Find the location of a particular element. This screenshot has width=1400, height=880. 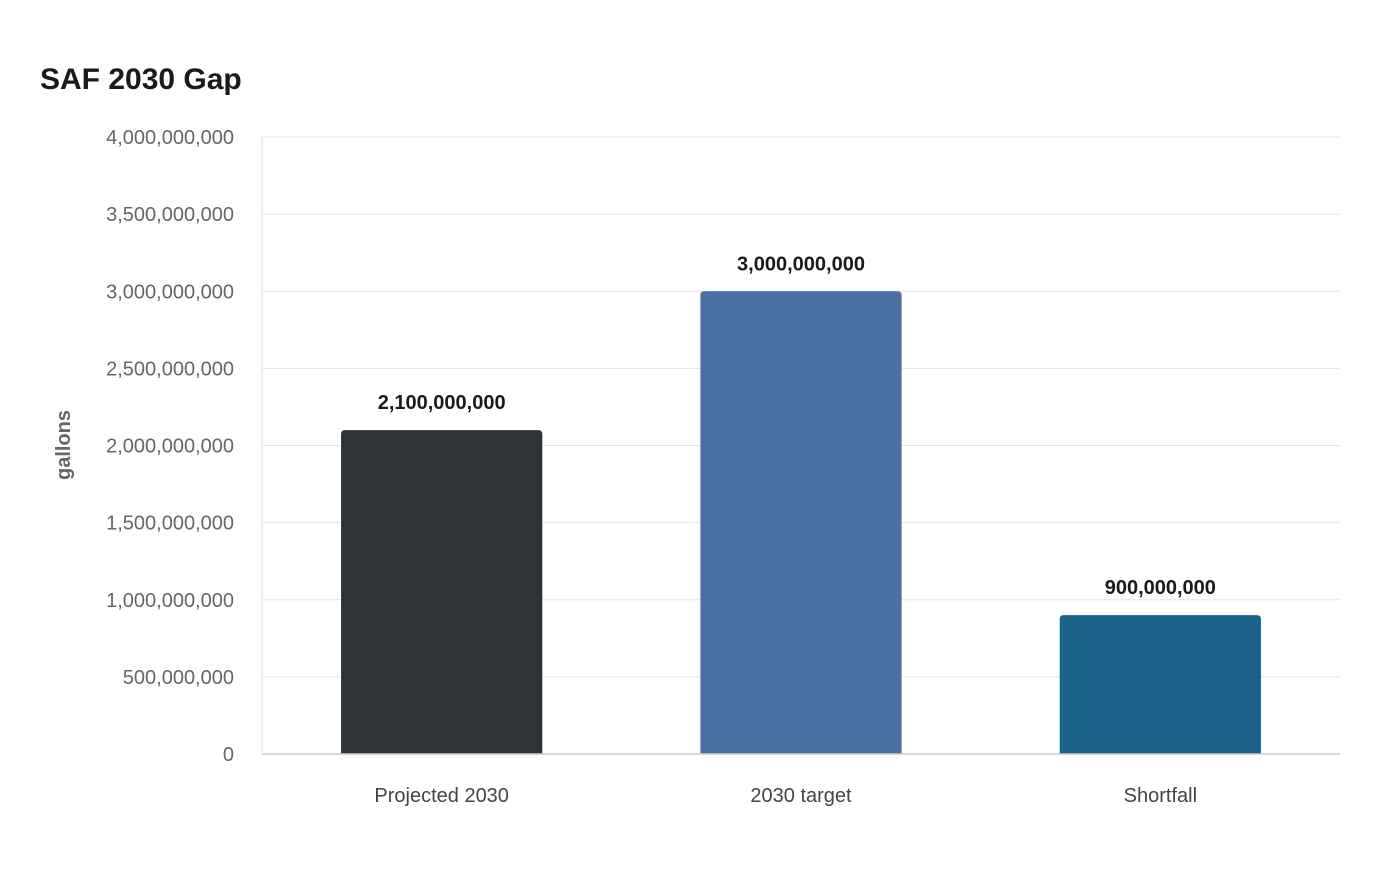

y-tick-label: 4,000,000,000 is located at coordinates (170, 138).